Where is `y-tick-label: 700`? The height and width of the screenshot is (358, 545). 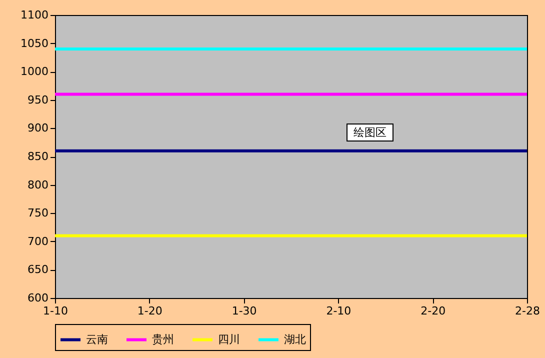
y-tick-label: 700 is located at coordinates (38, 241).